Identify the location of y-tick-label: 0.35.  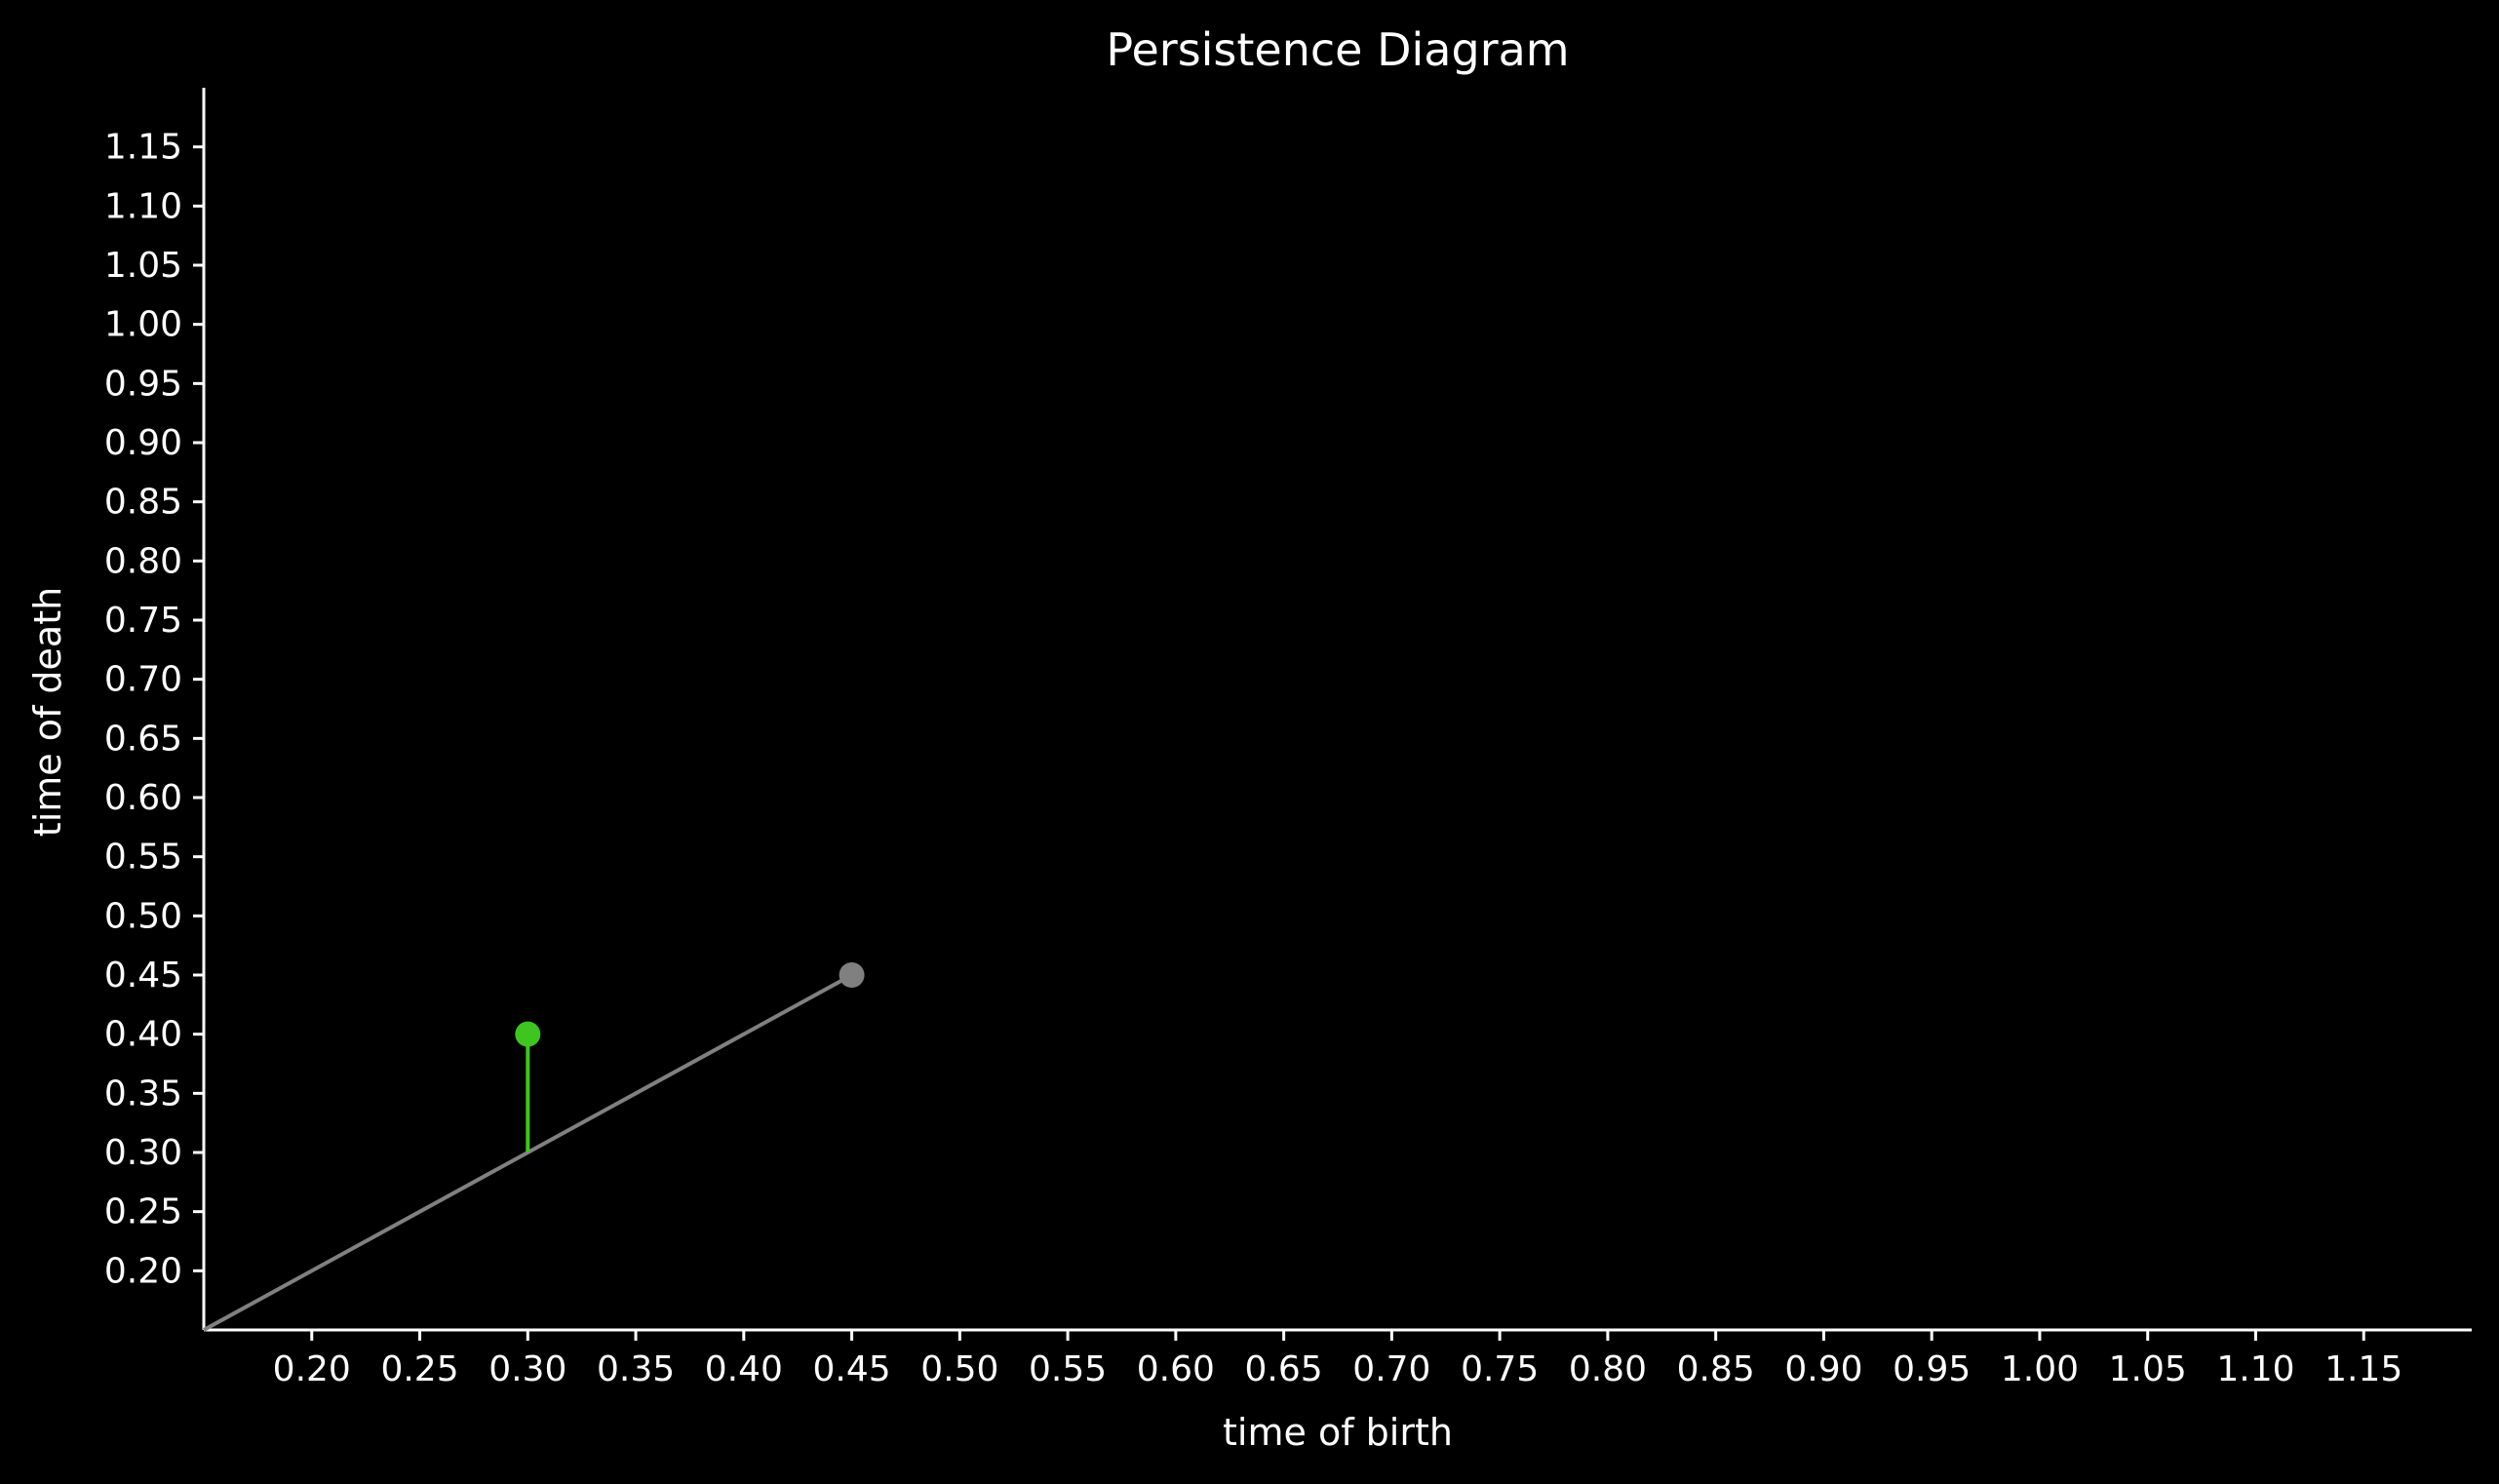
(143, 1093).